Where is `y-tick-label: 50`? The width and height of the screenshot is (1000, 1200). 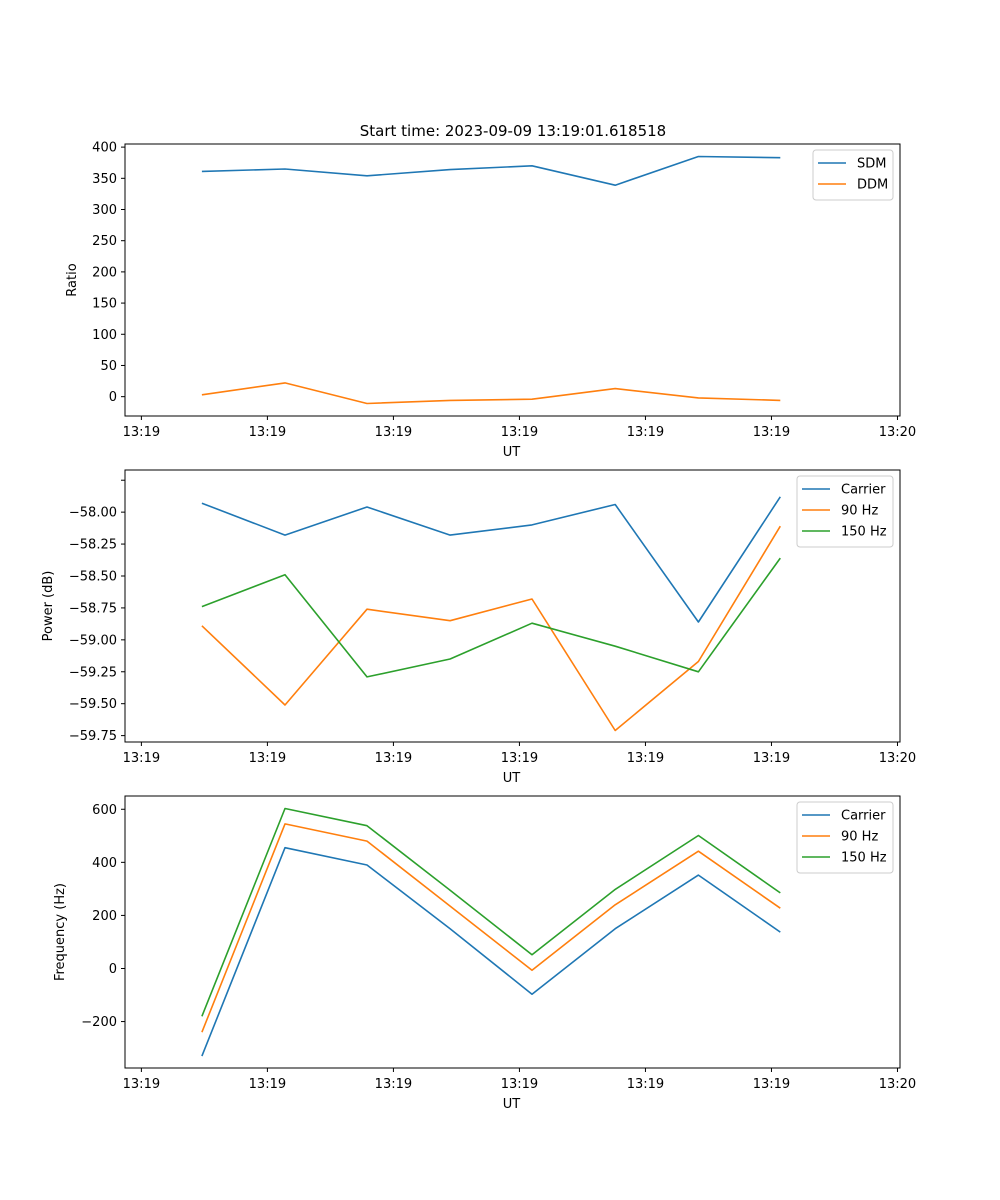 y-tick-label: 50 is located at coordinates (108, 366).